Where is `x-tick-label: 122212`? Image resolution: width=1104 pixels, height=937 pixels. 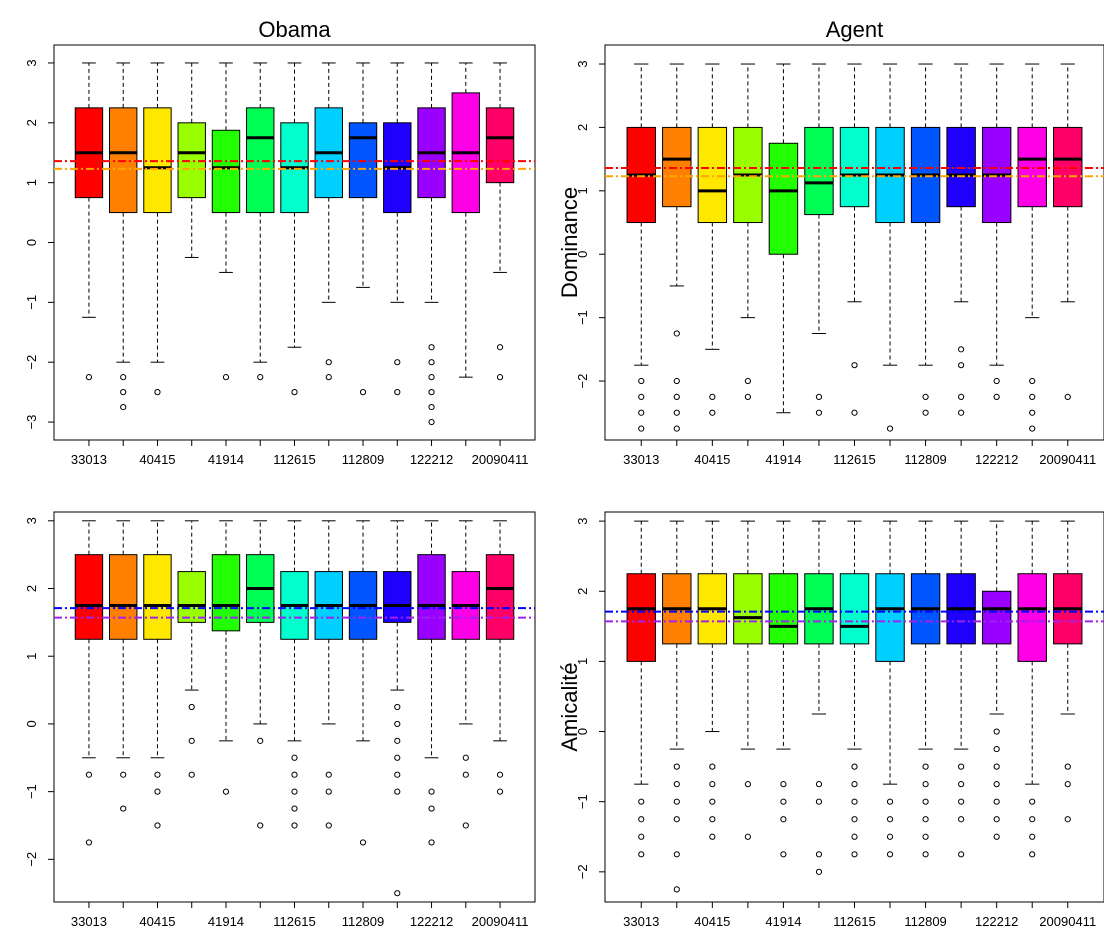 x-tick-label: 122212 is located at coordinates (431, 459).